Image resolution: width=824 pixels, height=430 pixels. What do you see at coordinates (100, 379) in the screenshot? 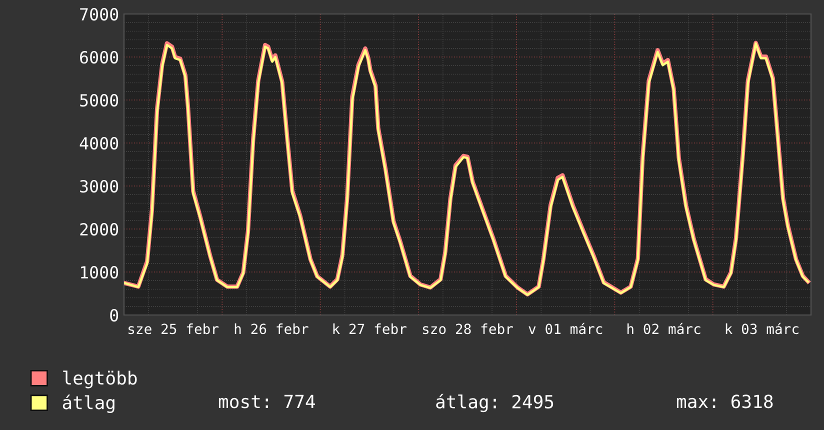
I see `legend-label: legtöbb` at bounding box center [100, 379].